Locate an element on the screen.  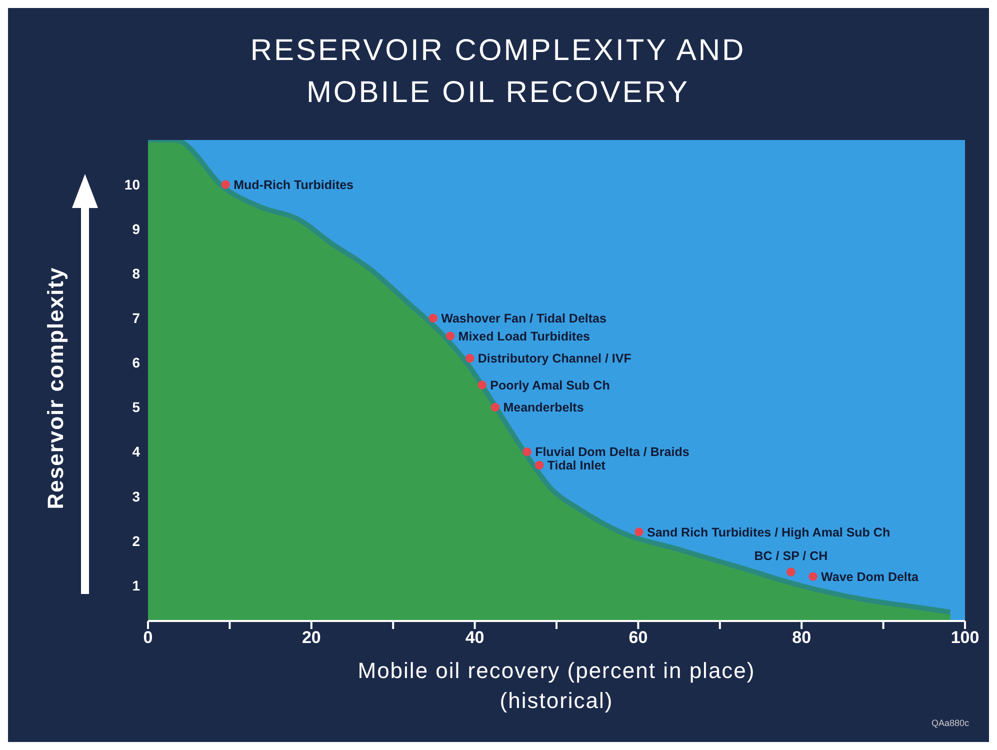
x-tick-label: 40 is located at coordinates (474, 638).